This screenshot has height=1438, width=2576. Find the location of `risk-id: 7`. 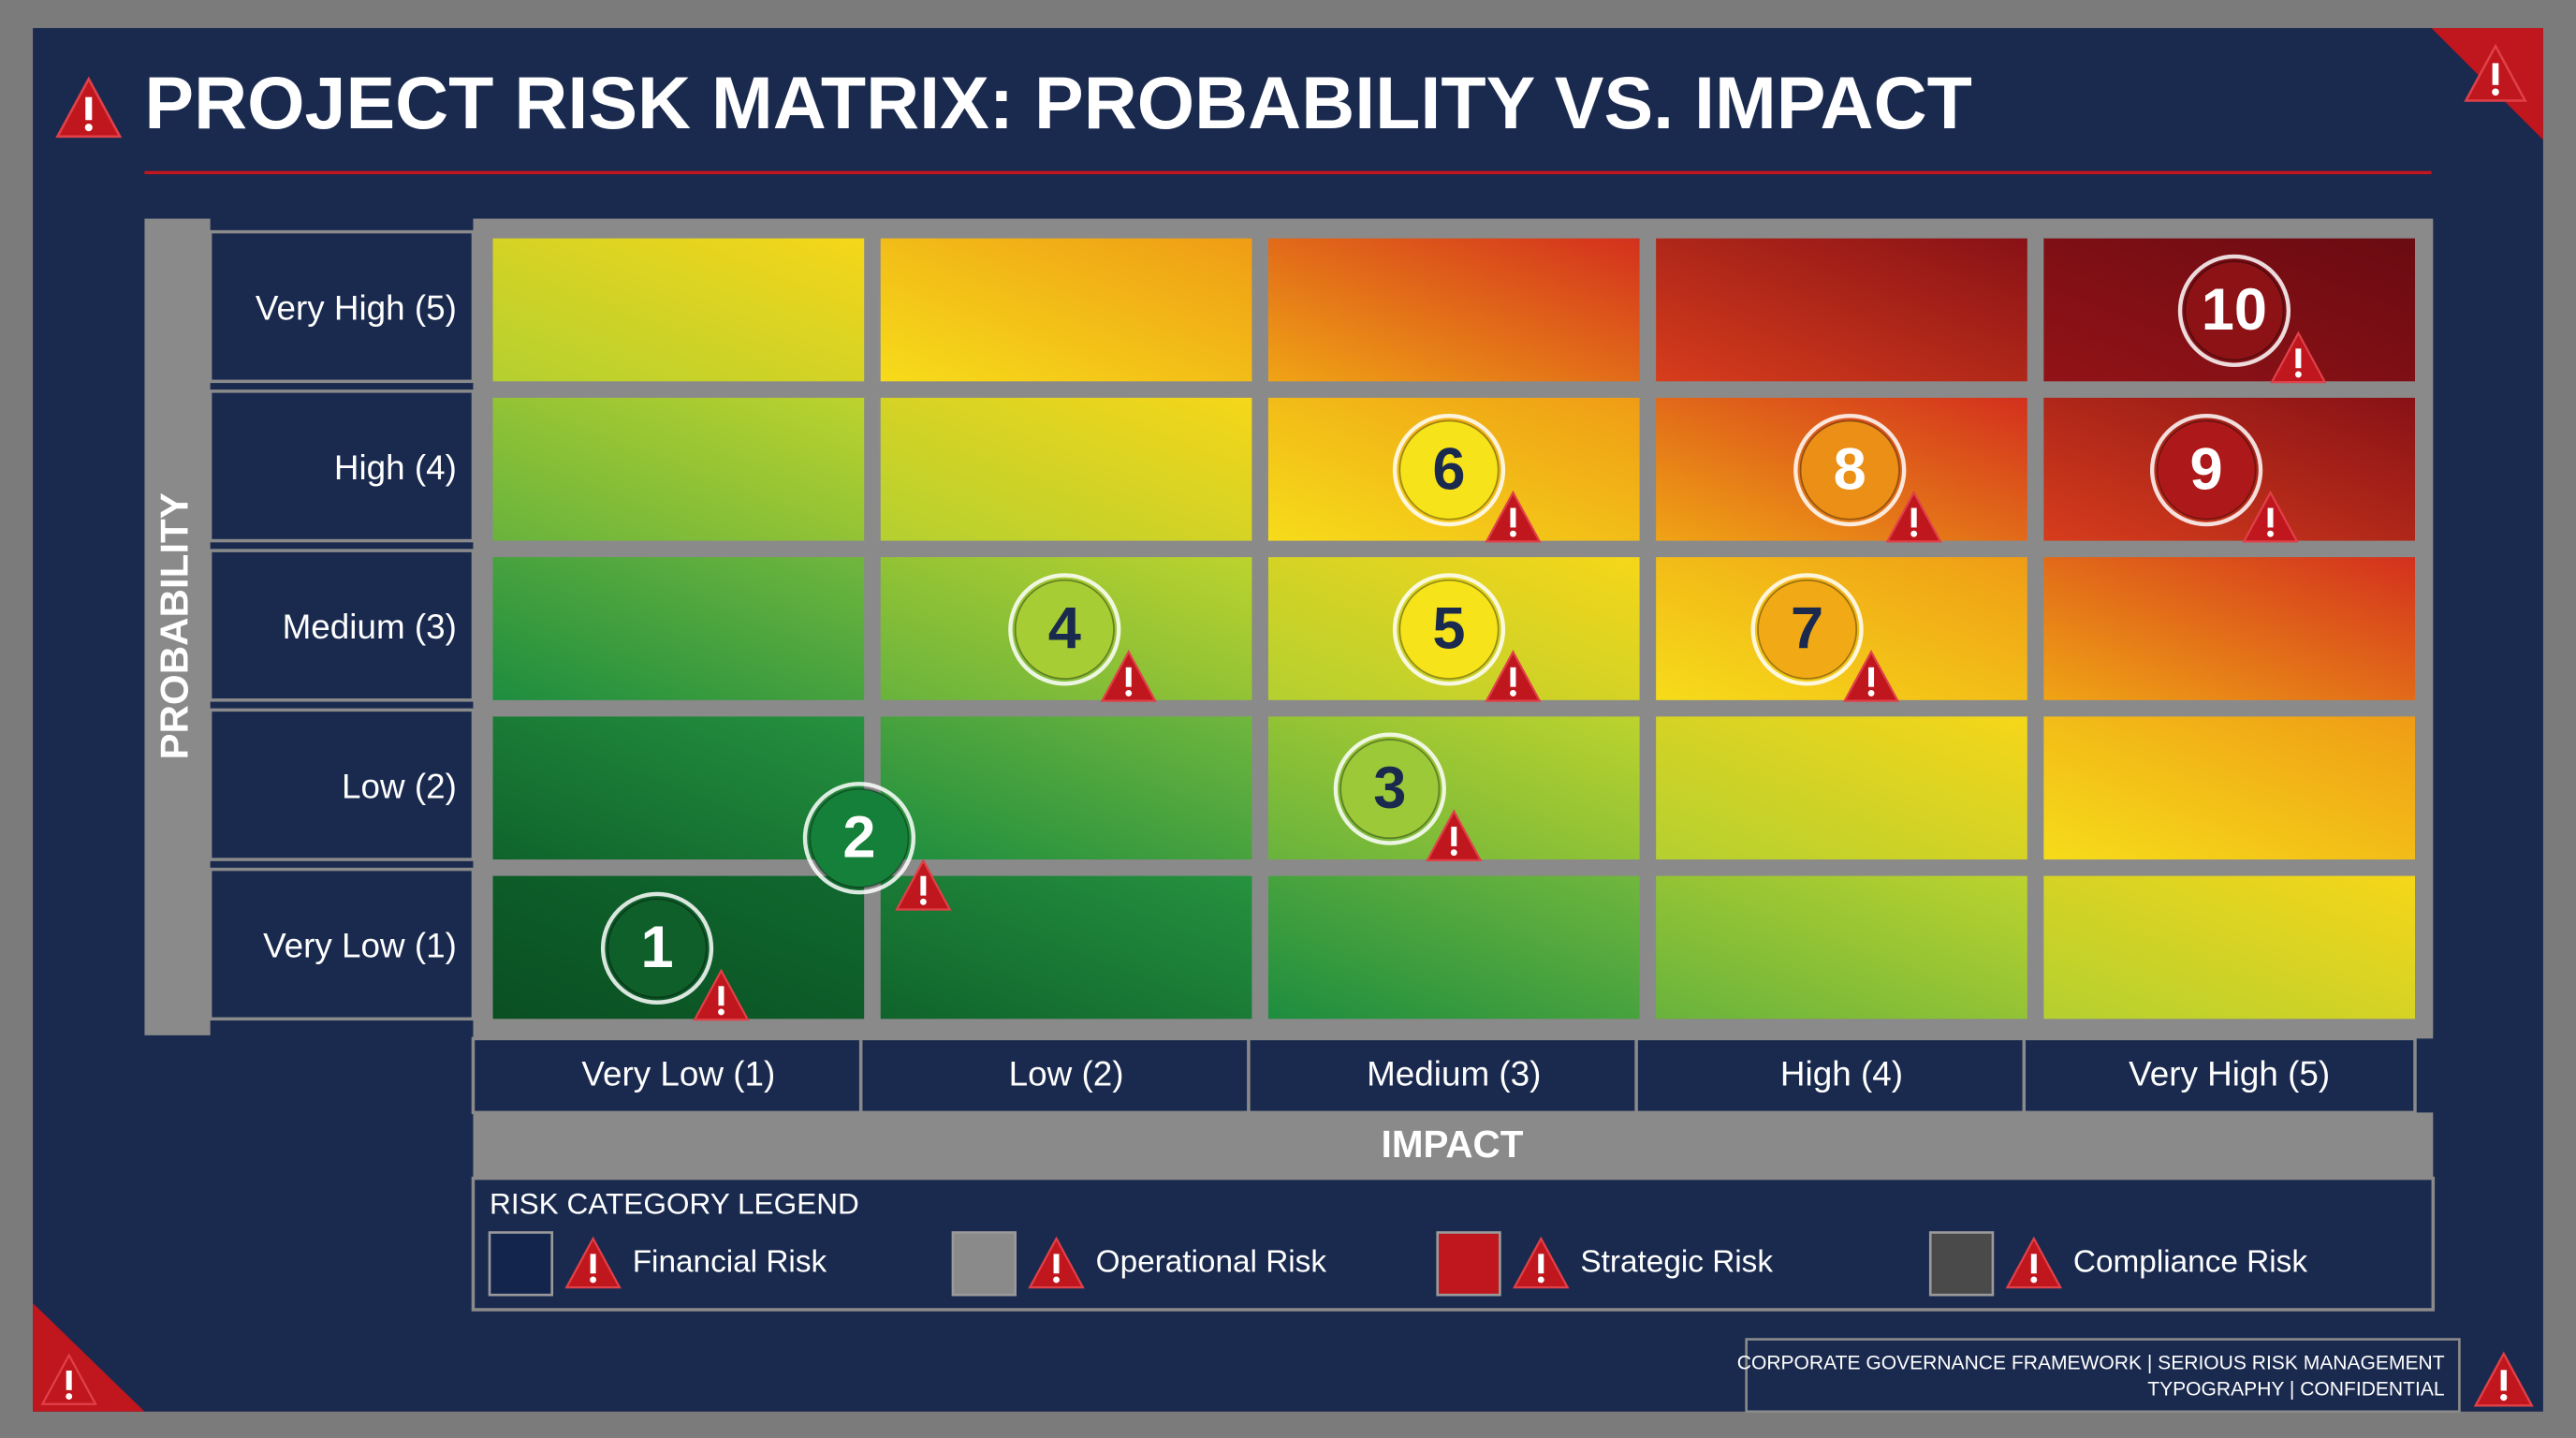

risk-id: 7 is located at coordinates (1807, 629).